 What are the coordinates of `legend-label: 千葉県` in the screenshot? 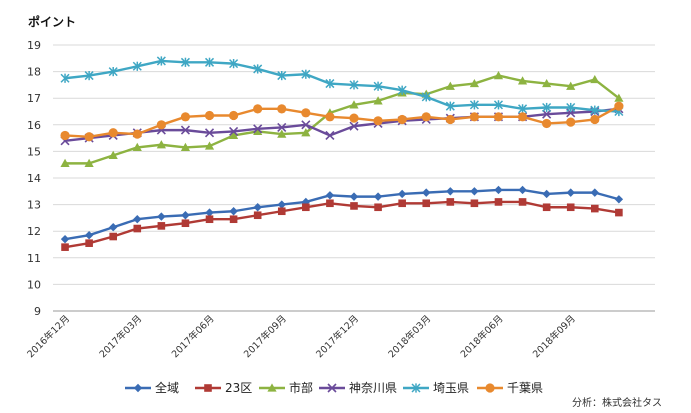 It's located at (525, 388).